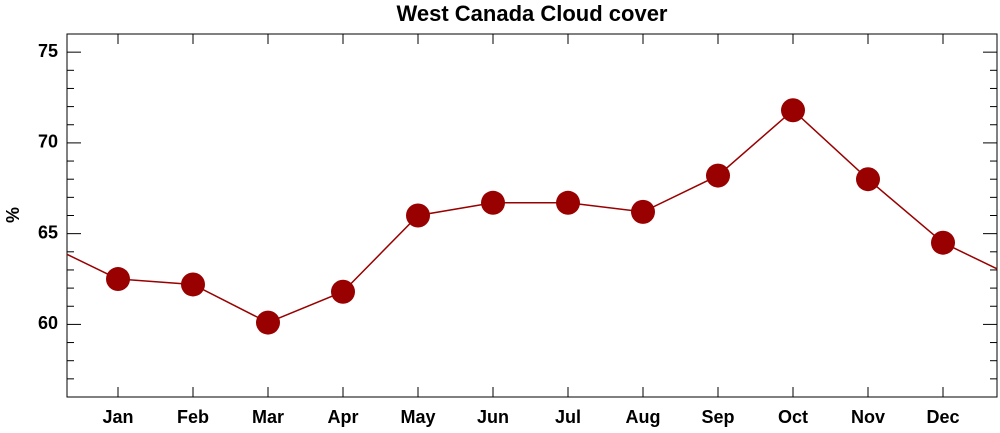 This screenshot has height=433, width=1000. Describe the element at coordinates (868, 417) in the screenshot. I see `x-tick-label: Nov` at that location.